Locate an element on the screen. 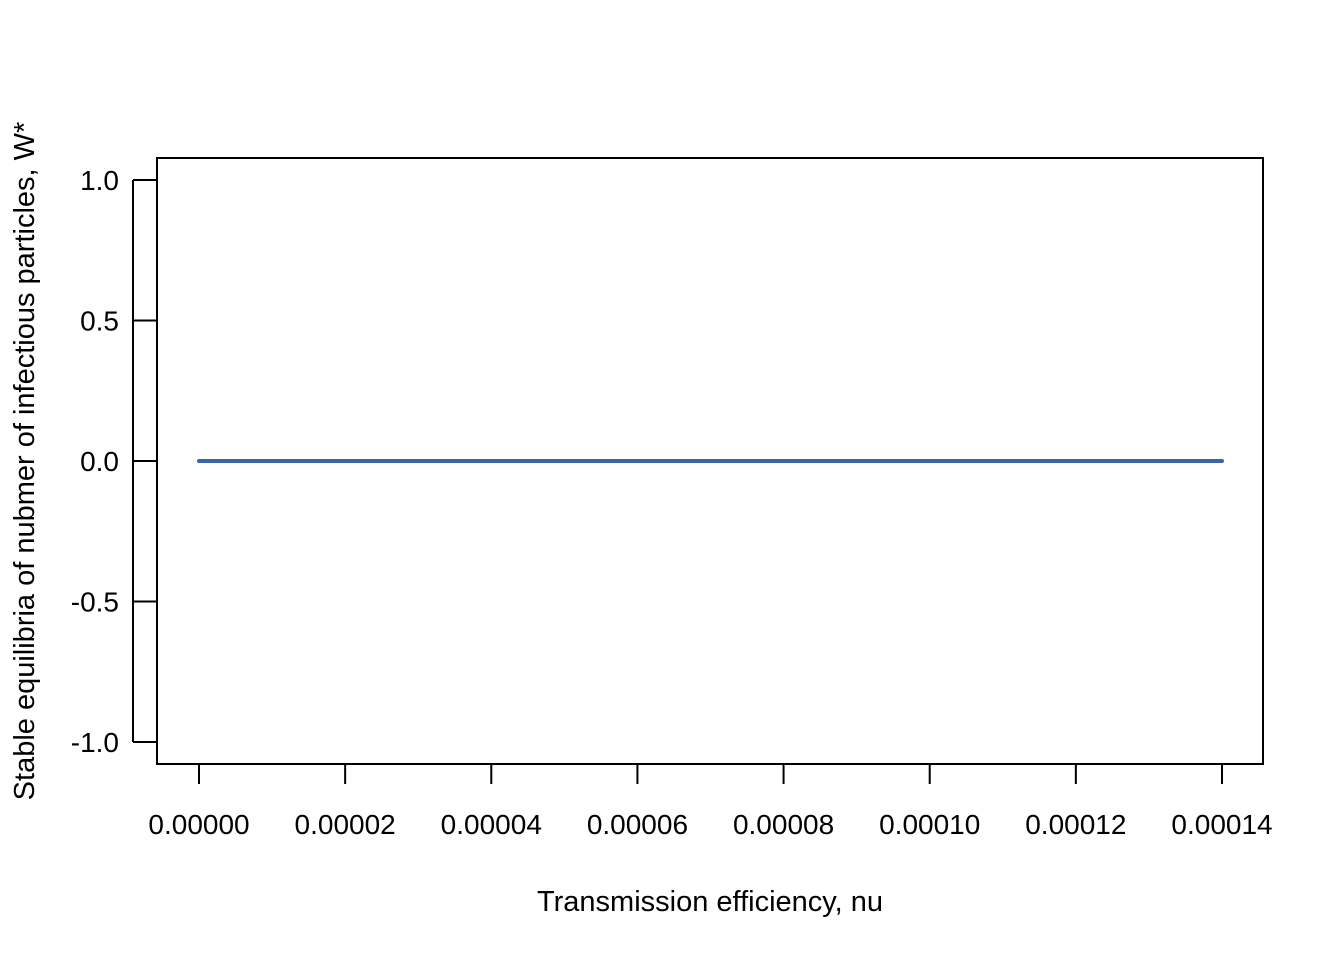 The height and width of the screenshot is (960, 1344). x-tick-label: 0.00014 is located at coordinates (1221, 824).